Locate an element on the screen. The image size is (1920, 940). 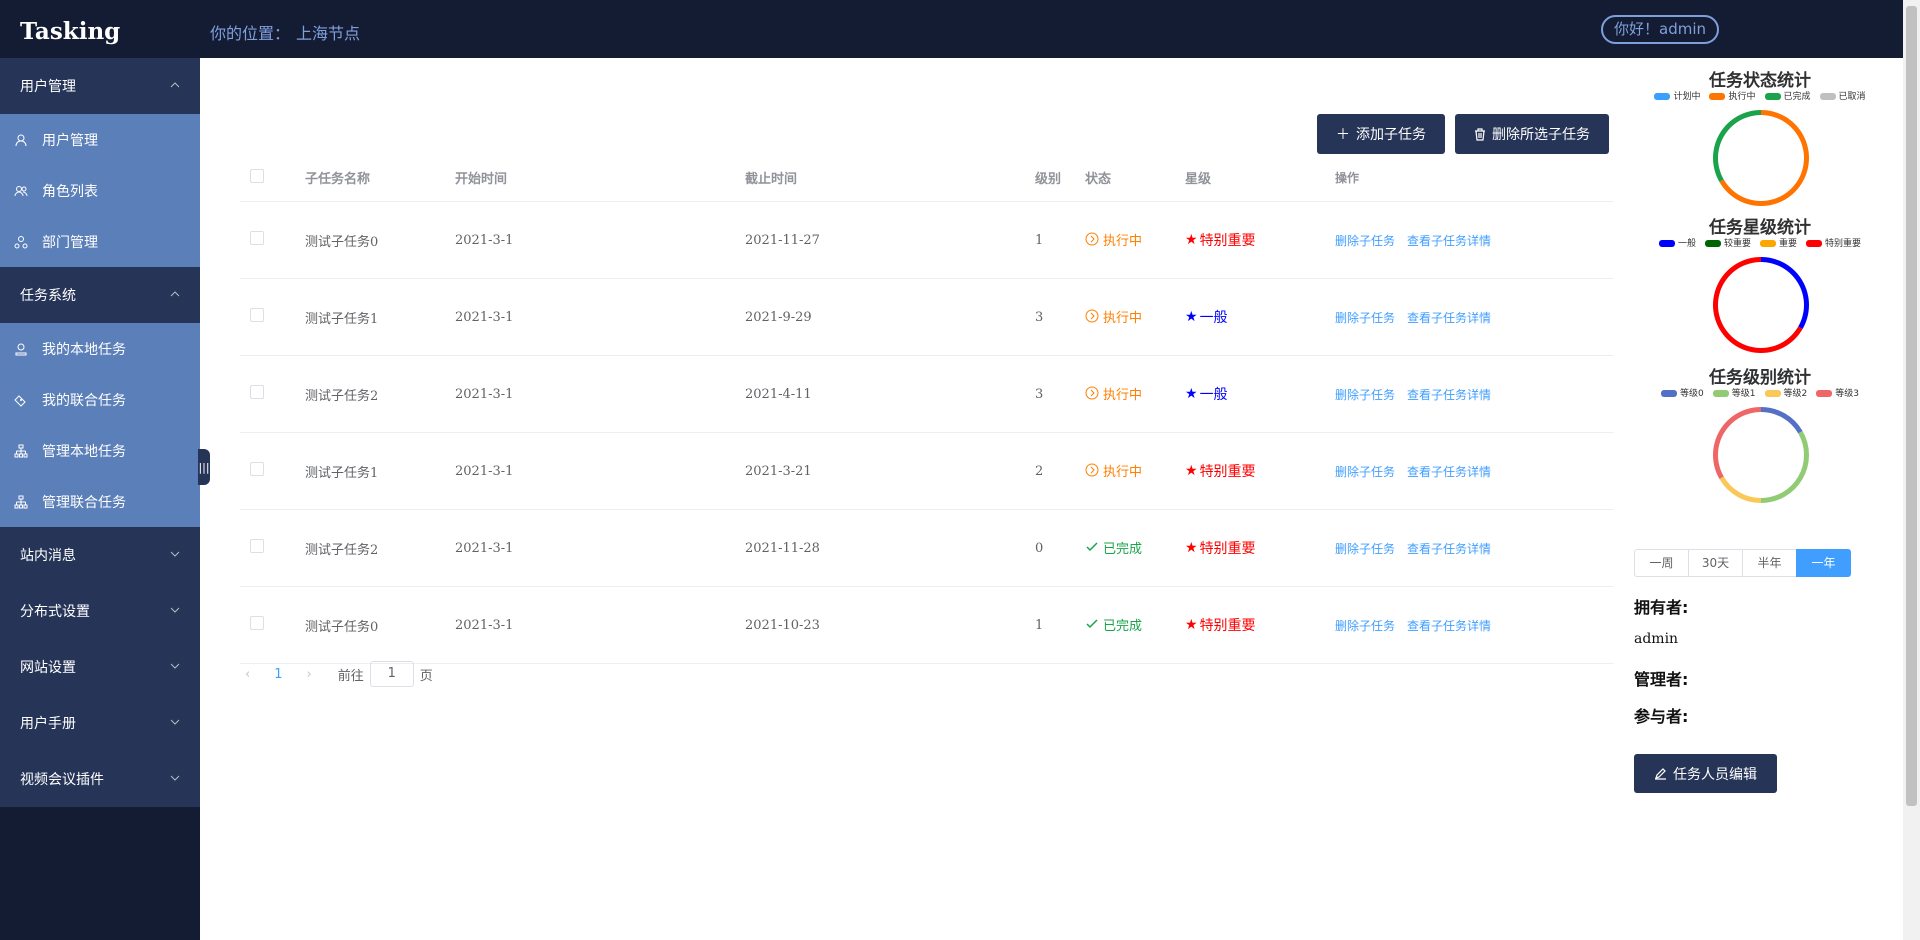
chart-title: 任务级别统计 is located at coordinates (1760, 378).